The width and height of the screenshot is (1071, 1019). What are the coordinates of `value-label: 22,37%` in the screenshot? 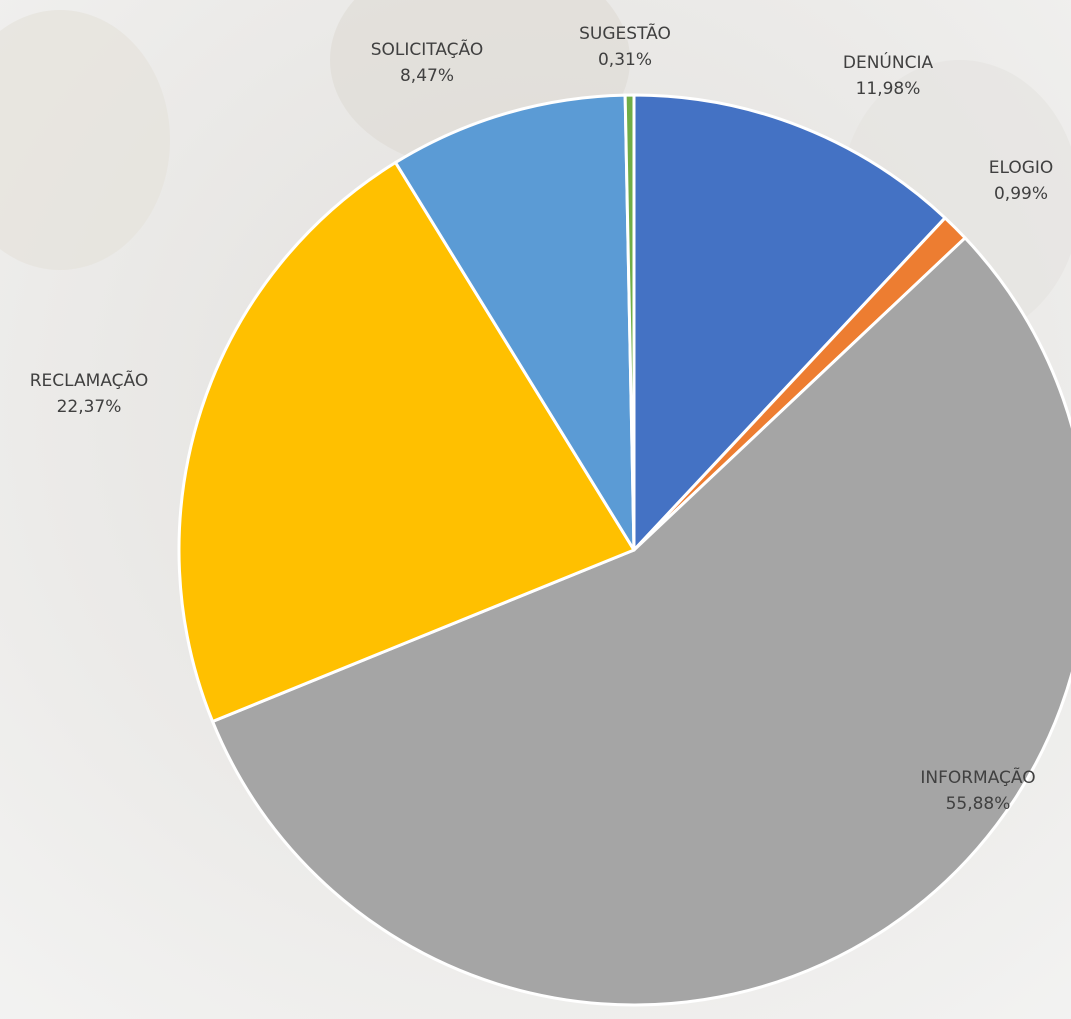 It's located at (89, 407).